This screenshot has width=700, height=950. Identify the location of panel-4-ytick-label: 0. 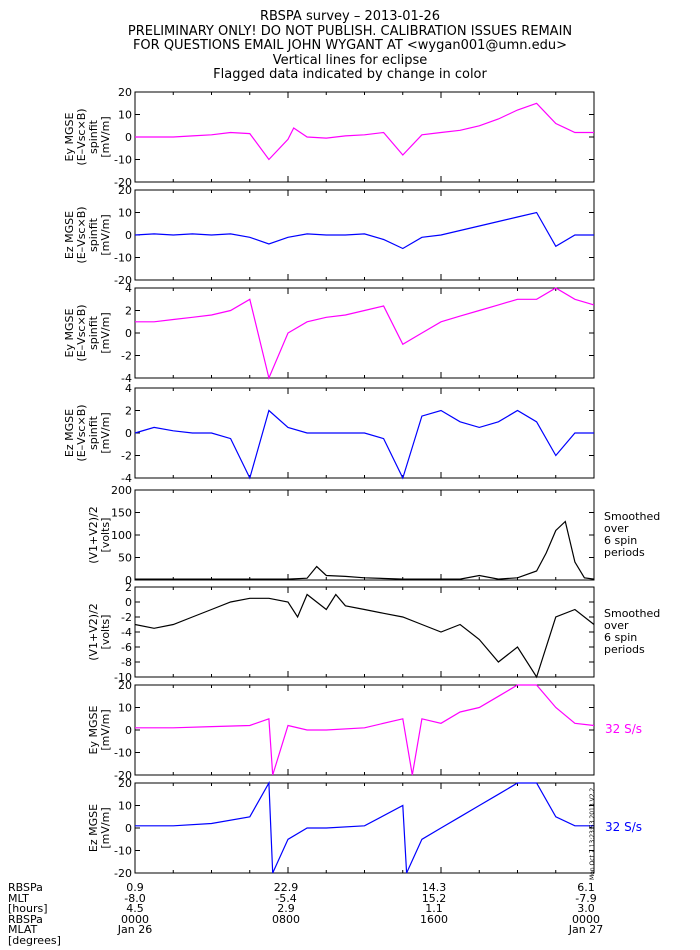
(128, 433).